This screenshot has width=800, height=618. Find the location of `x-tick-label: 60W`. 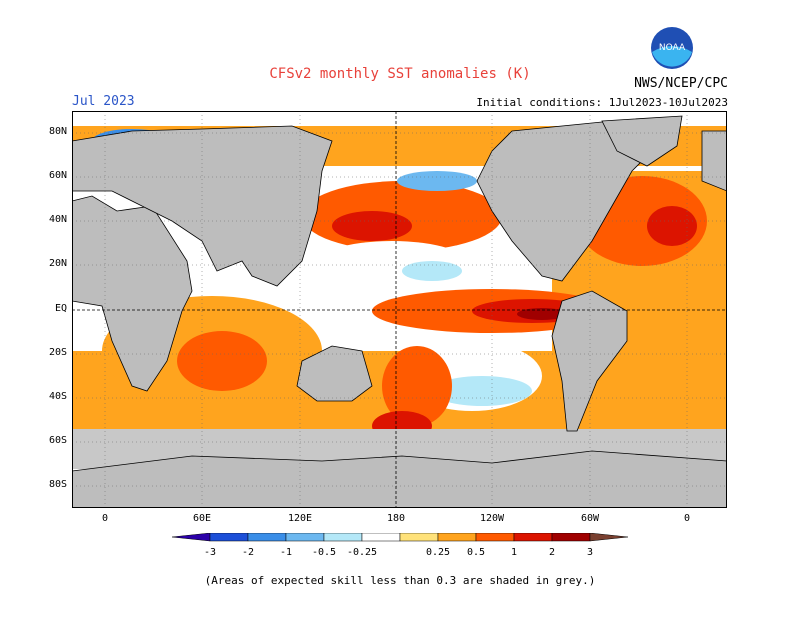

x-tick-label: 60W is located at coordinates (590, 518).